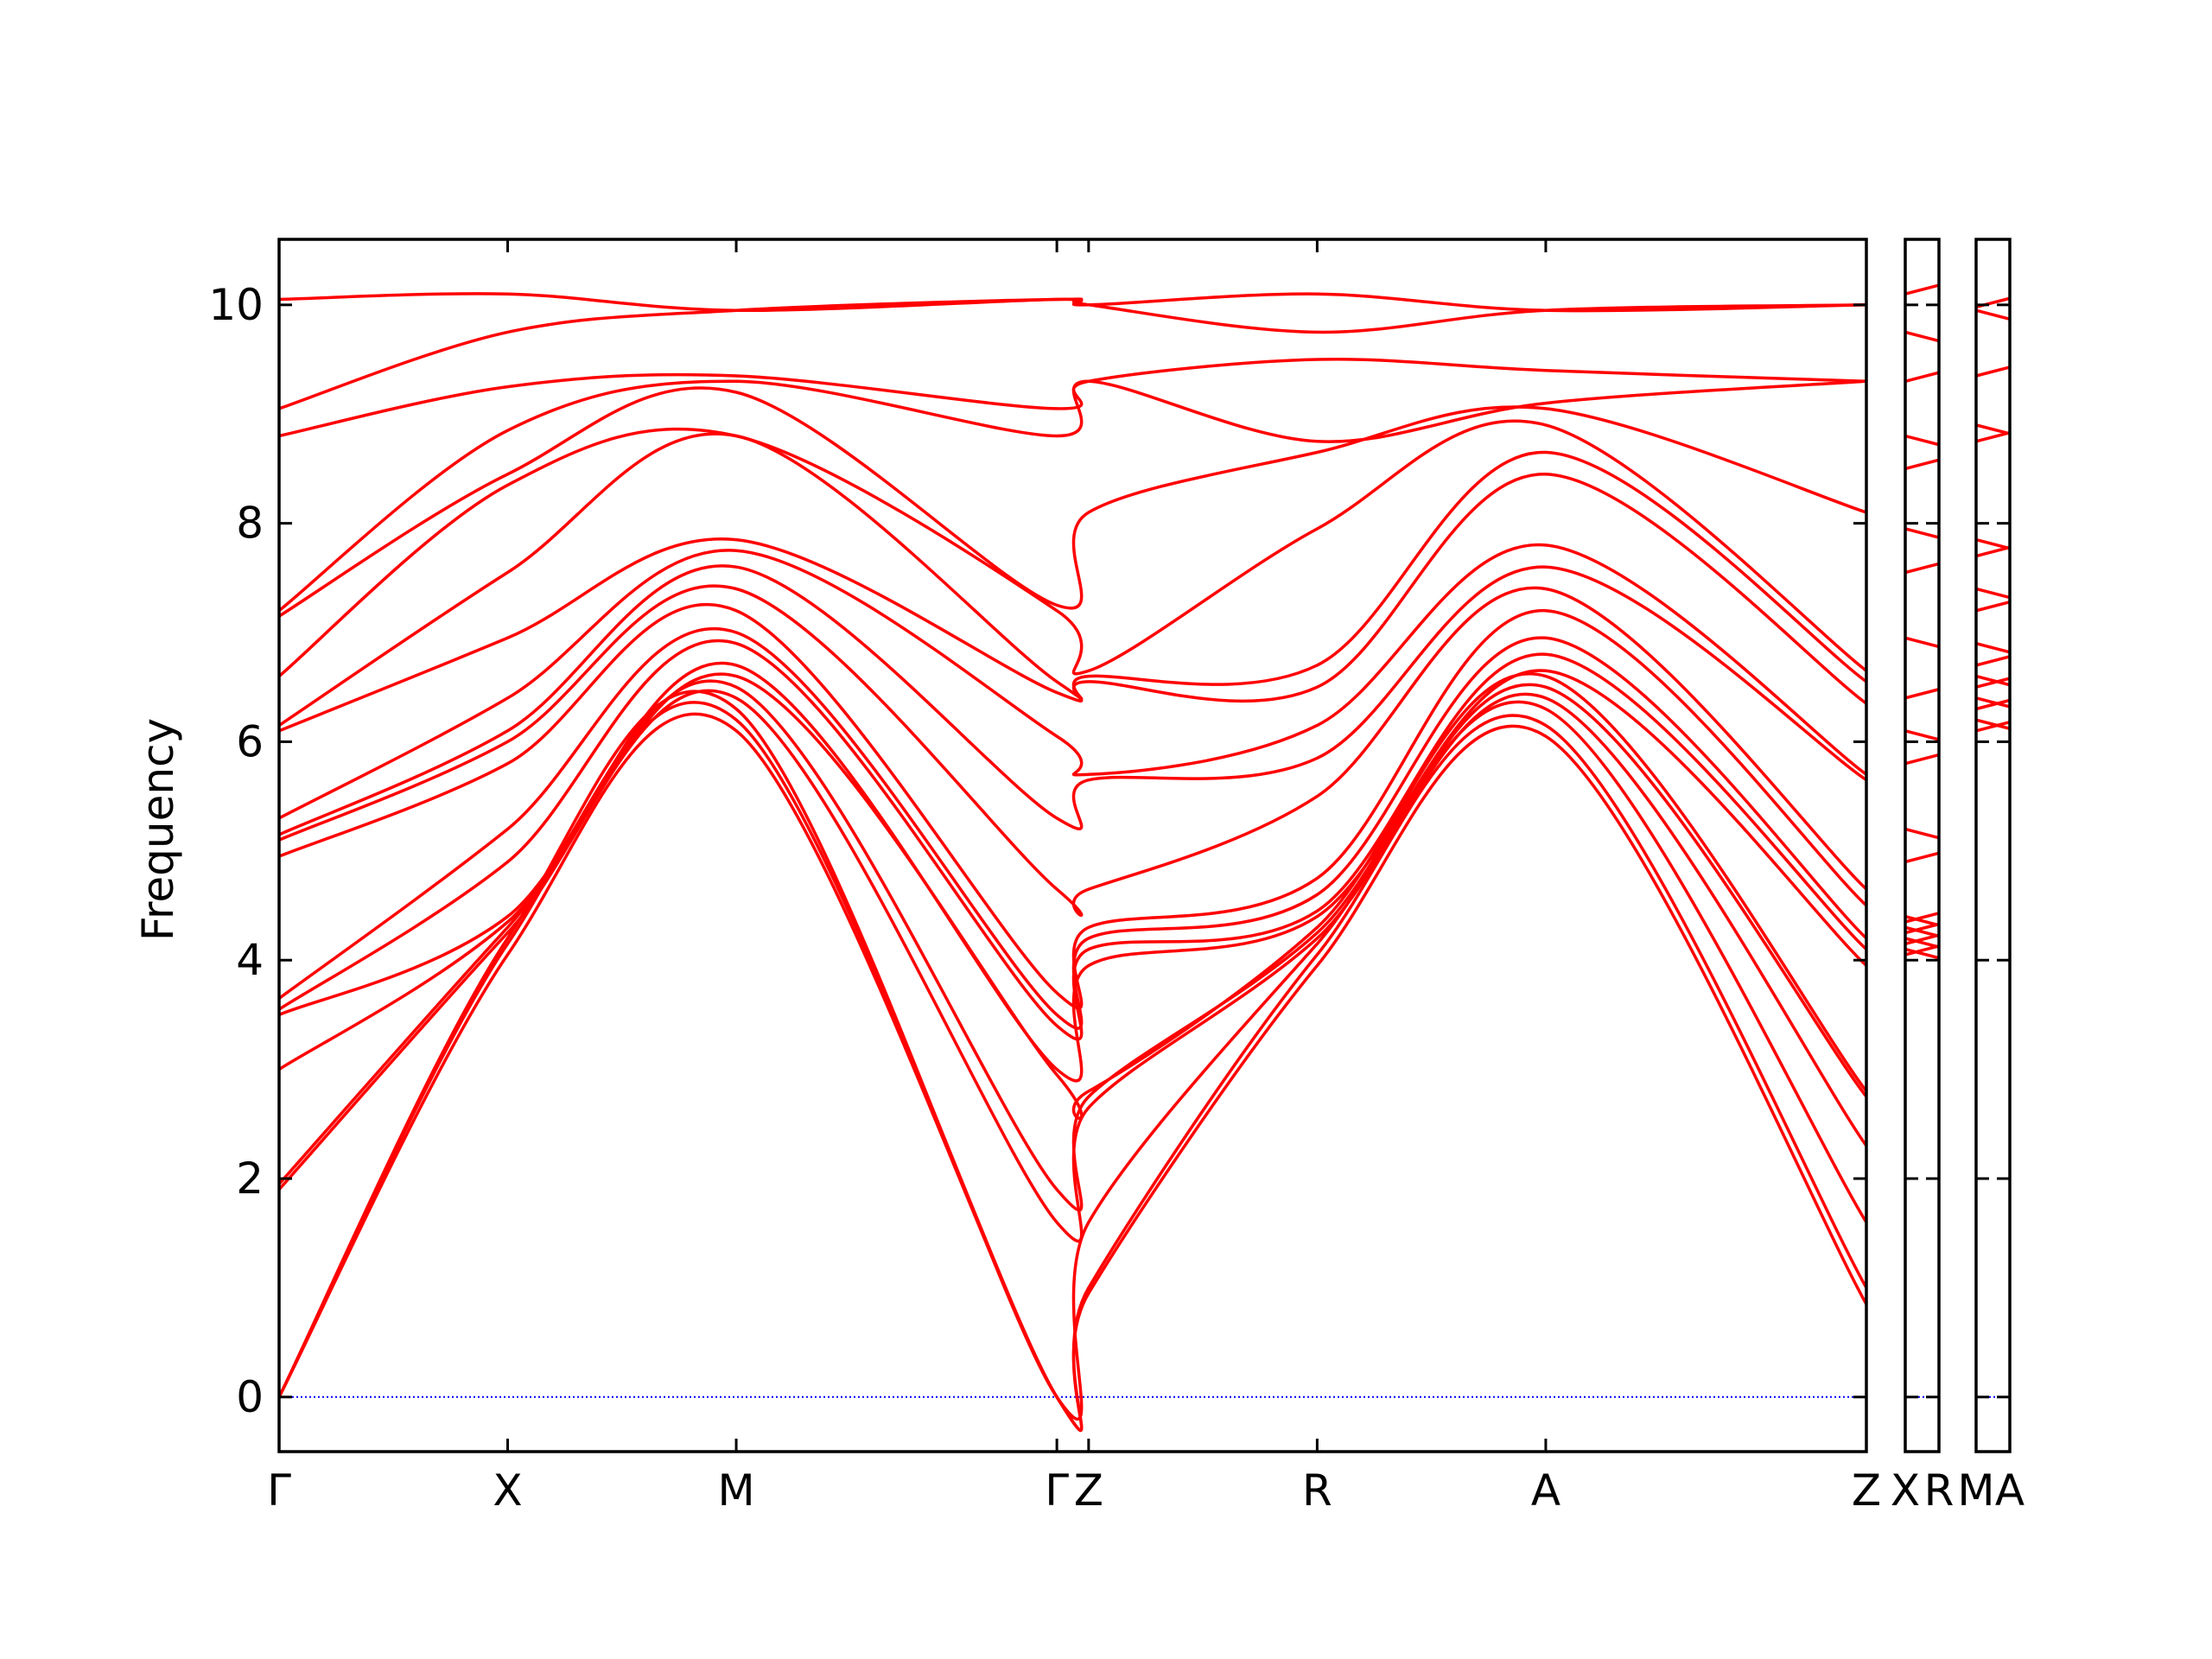 The image size is (2212, 1659). Describe the element at coordinates (250, 524) in the screenshot. I see `y-tick-label: 8` at that location.